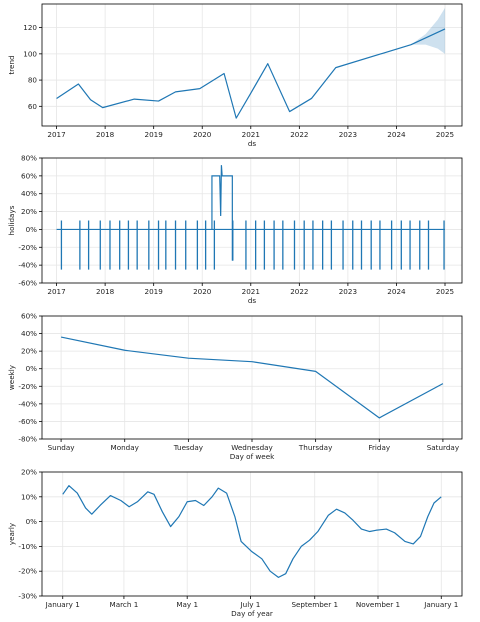 The width and height of the screenshot is (480, 622). Describe the element at coordinates (299, 134) in the screenshot. I see `trend-x-tick-label: 2022` at that location.